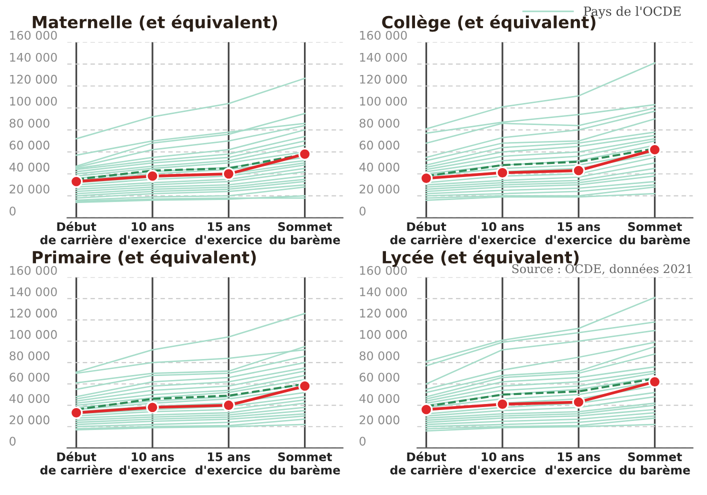  I want to click on chart-title: Maternelle (et équivalent), so click(154, 23).